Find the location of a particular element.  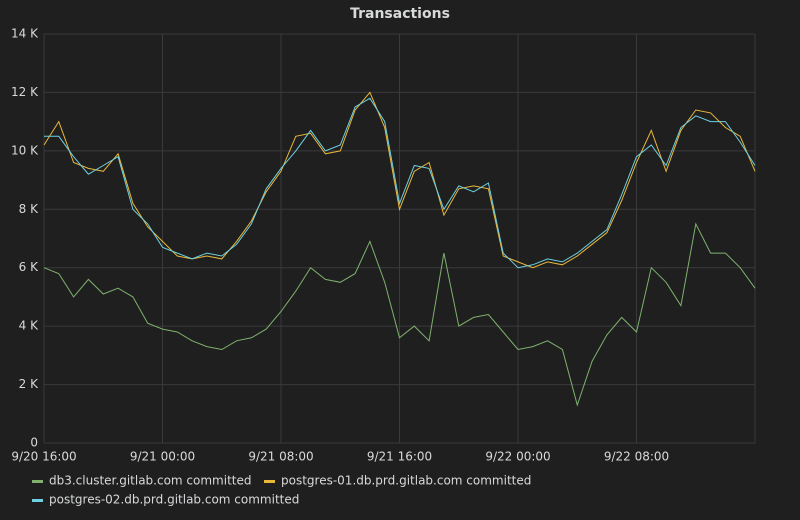

x-tick-label: 9/22 00:00 is located at coordinates (517, 457).